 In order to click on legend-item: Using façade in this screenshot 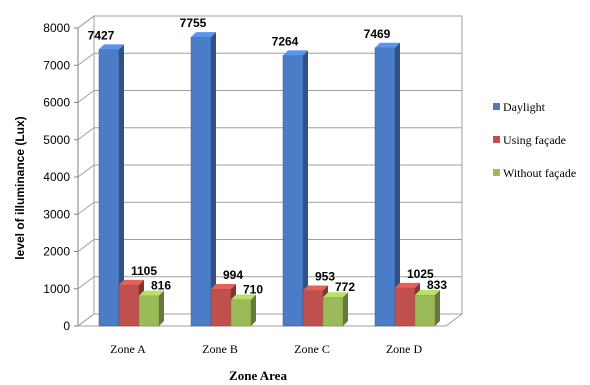, I will do `click(529, 140)`.